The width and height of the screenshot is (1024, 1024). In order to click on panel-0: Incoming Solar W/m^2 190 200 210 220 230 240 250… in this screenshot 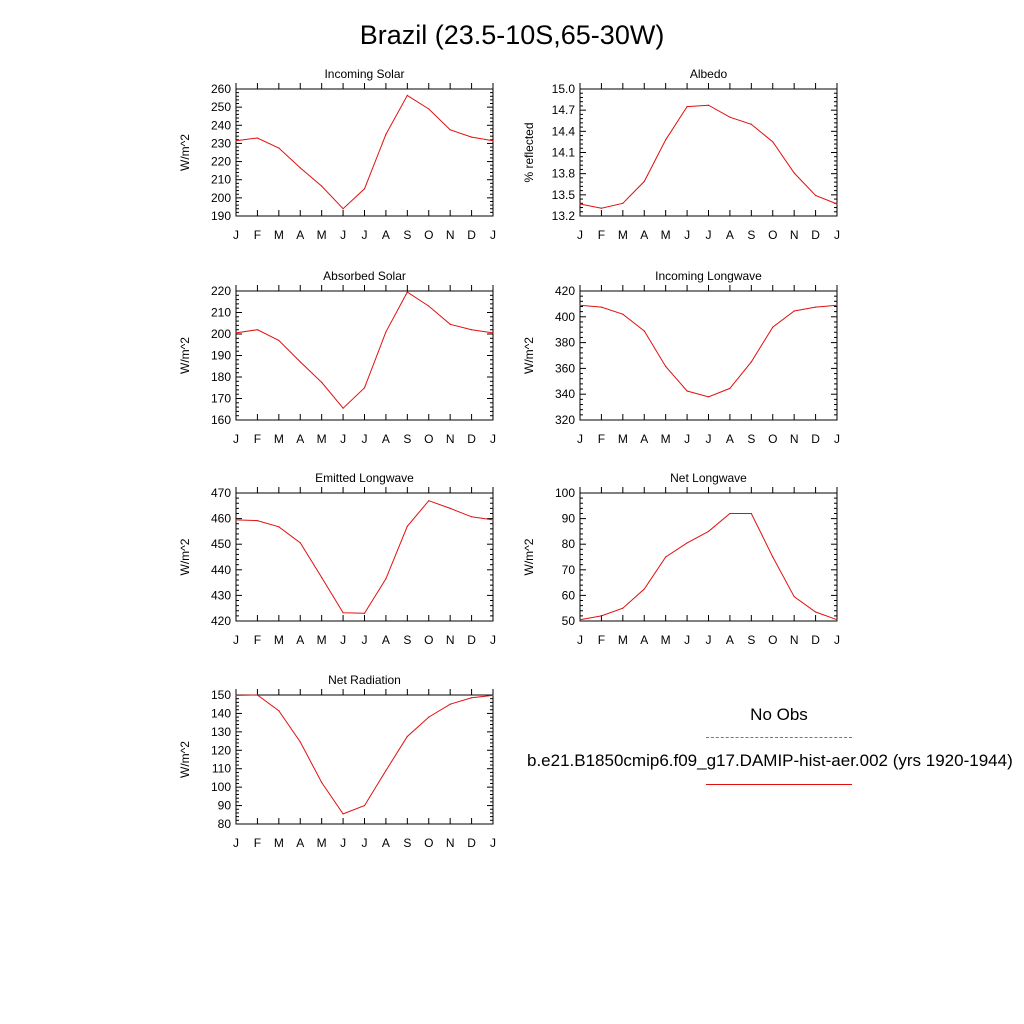, I will do `click(337, 154)`.